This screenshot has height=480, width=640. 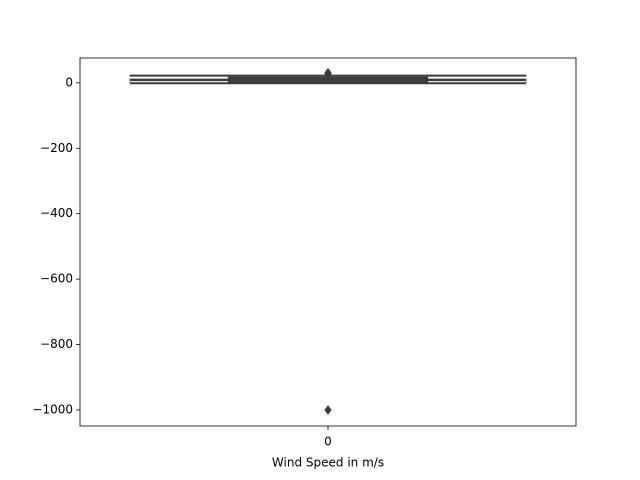 What do you see at coordinates (69, 82) in the screenshot?
I see `y-tick-label: 0` at bounding box center [69, 82].